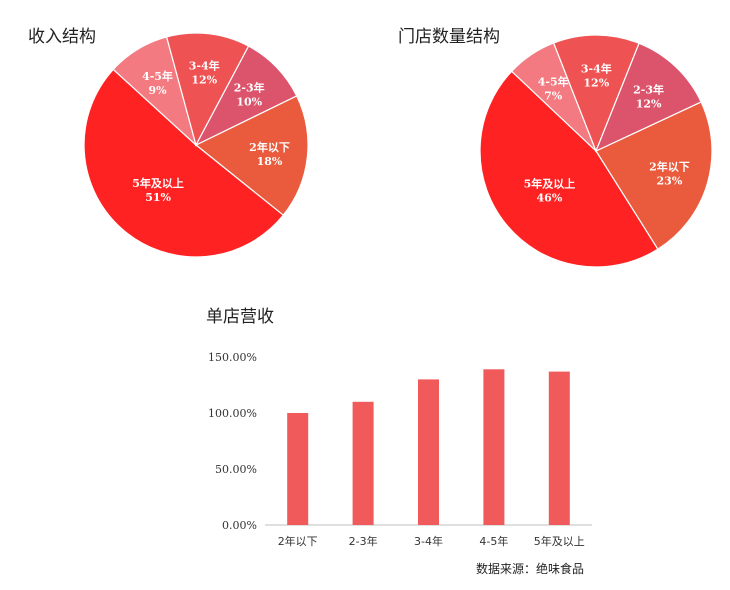 Image resolution: width=730 pixels, height=590 pixels. Describe the element at coordinates (428, 541) in the screenshot. I see `x-tick-label: 3-4年` at that location.